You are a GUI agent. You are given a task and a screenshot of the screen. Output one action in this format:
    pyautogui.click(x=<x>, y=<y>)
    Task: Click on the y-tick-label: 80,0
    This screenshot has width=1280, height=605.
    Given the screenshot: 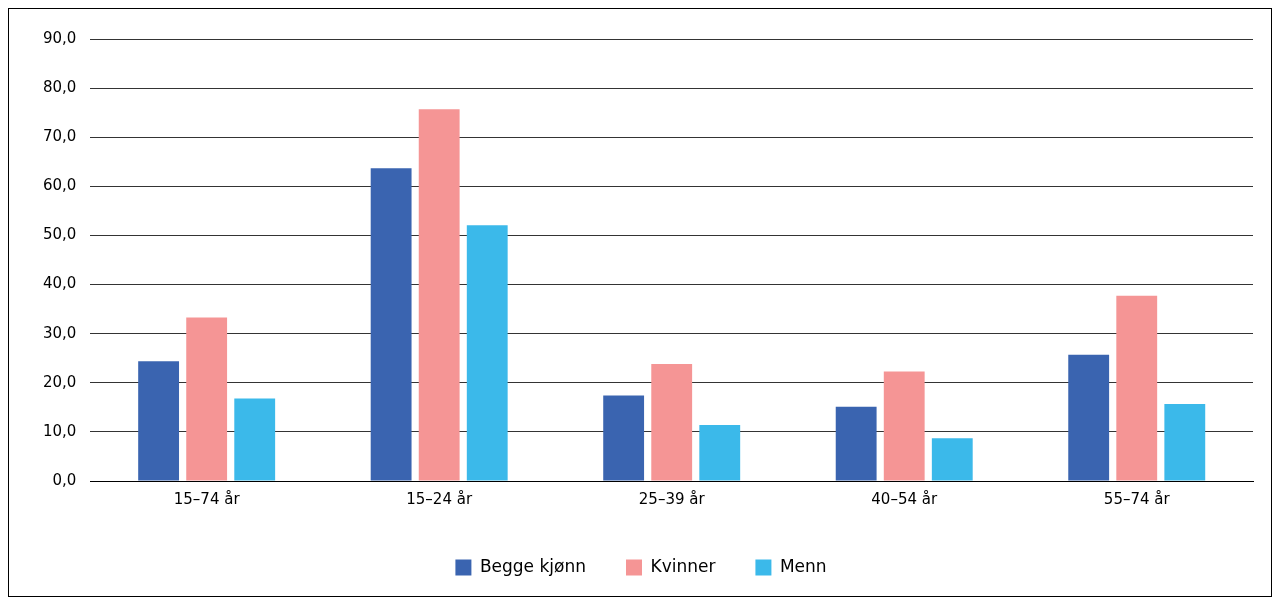 What is the action you would take?
    pyautogui.click(x=59, y=87)
    